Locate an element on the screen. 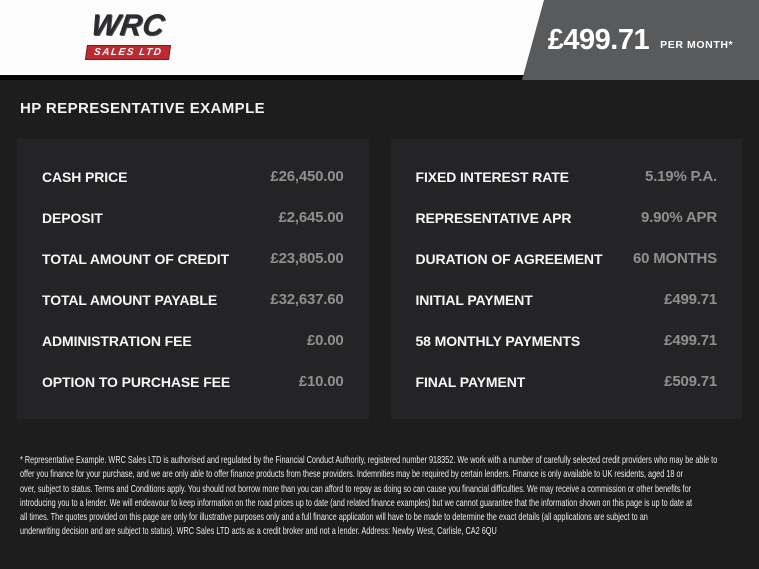 Image resolution: width=759 pixels, height=569 pixels. finance-row-label: FIXED INTEREST RATE is located at coordinates (492, 176).